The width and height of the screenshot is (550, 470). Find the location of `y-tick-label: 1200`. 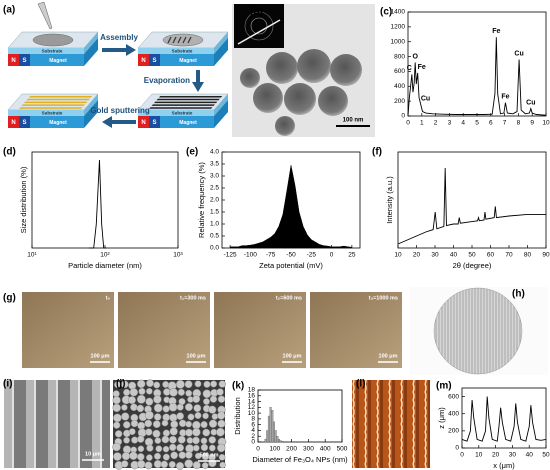

y-tick-label: 1200 is located at coordinates (398, 27).